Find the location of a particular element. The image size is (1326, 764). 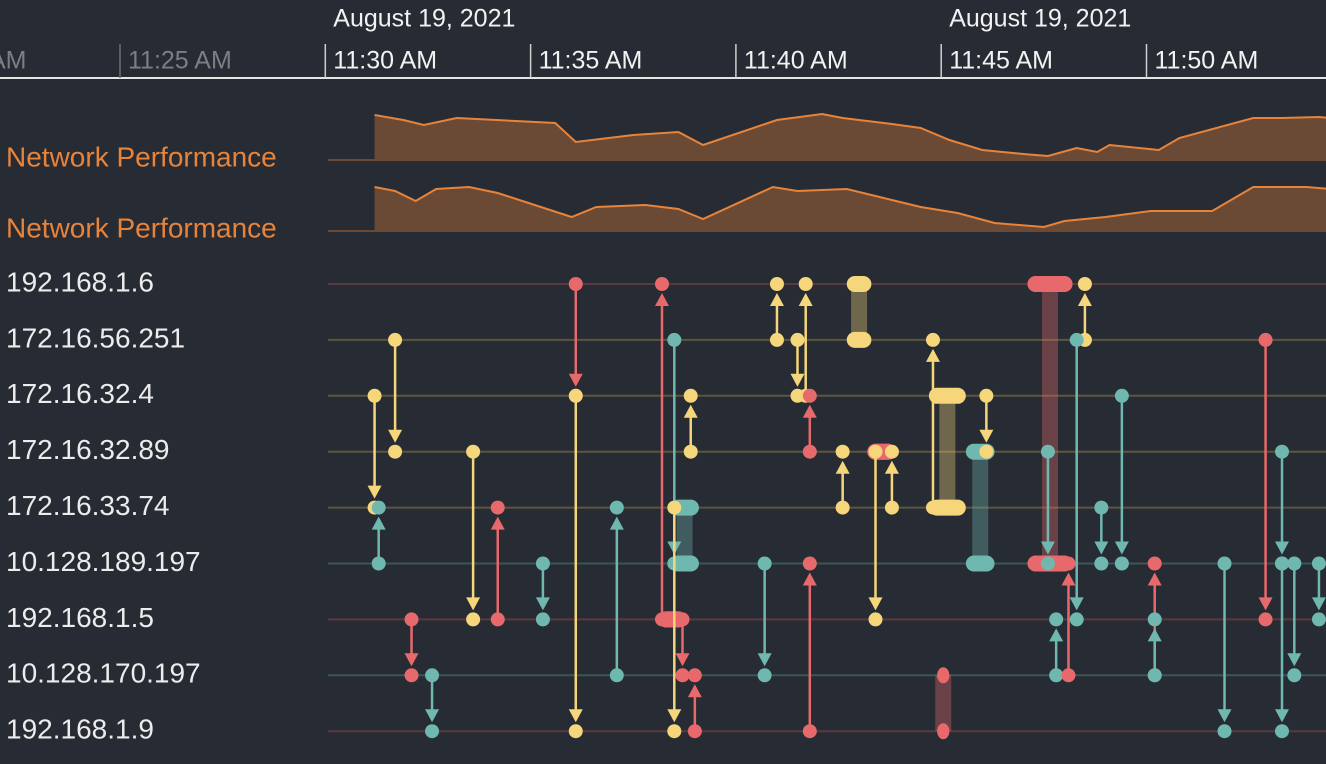

row-label: 172.16.32.4 is located at coordinates (80, 393).